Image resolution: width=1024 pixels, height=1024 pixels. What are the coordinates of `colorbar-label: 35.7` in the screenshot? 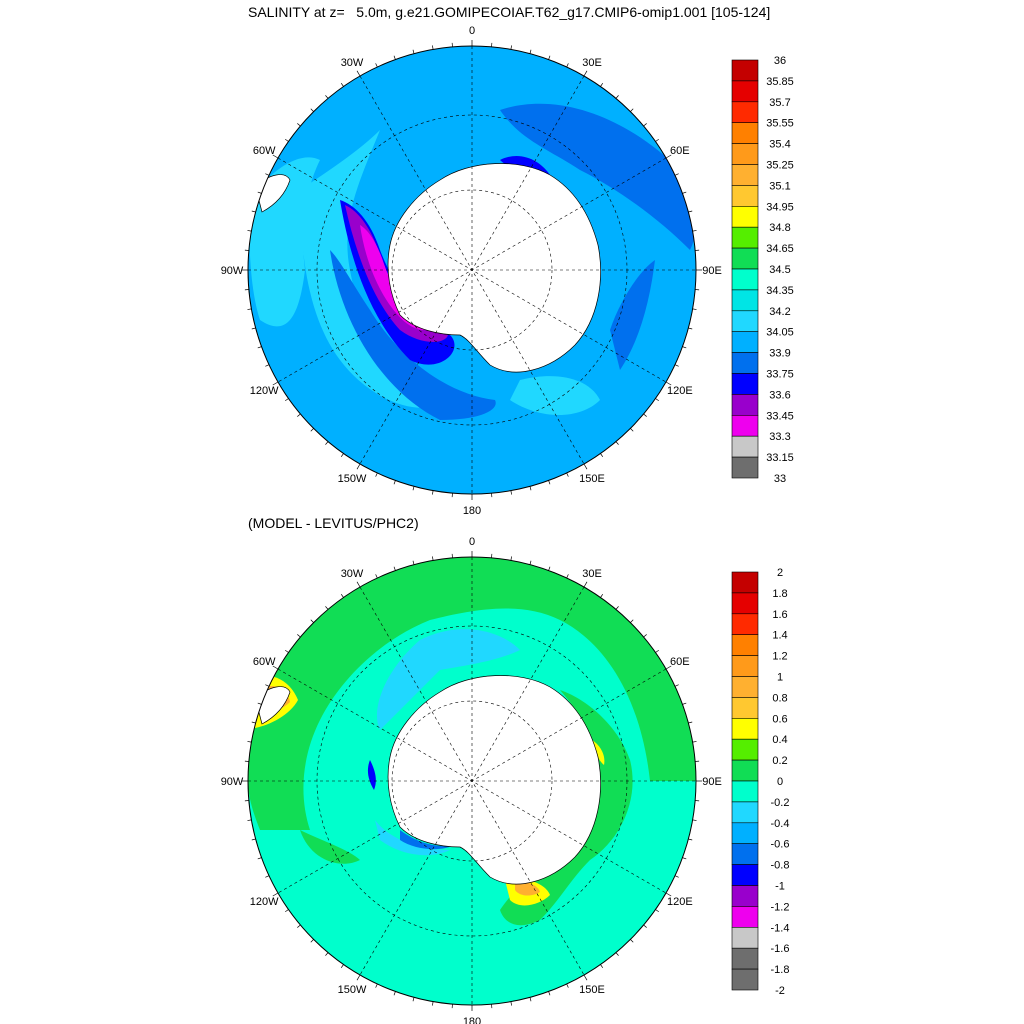 It's located at (779, 103).